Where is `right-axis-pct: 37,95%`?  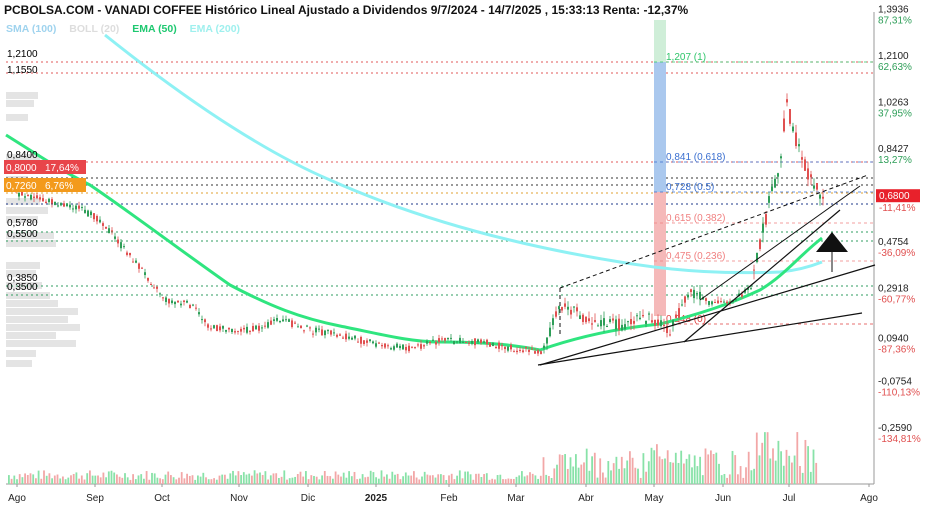 right-axis-pct: 37,95% is located at coordinates (895, 114).